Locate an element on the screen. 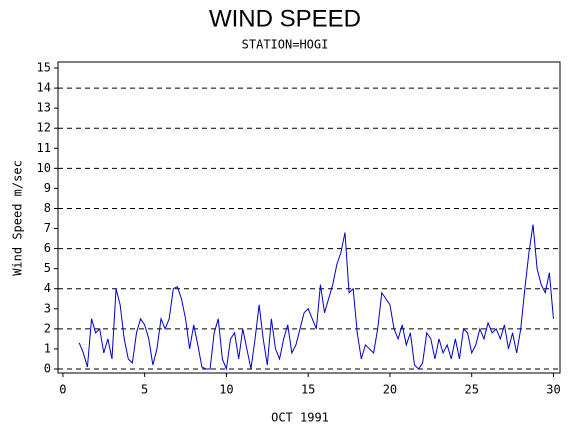  y-tick-label: 14 is located at coordinates (44, 88).